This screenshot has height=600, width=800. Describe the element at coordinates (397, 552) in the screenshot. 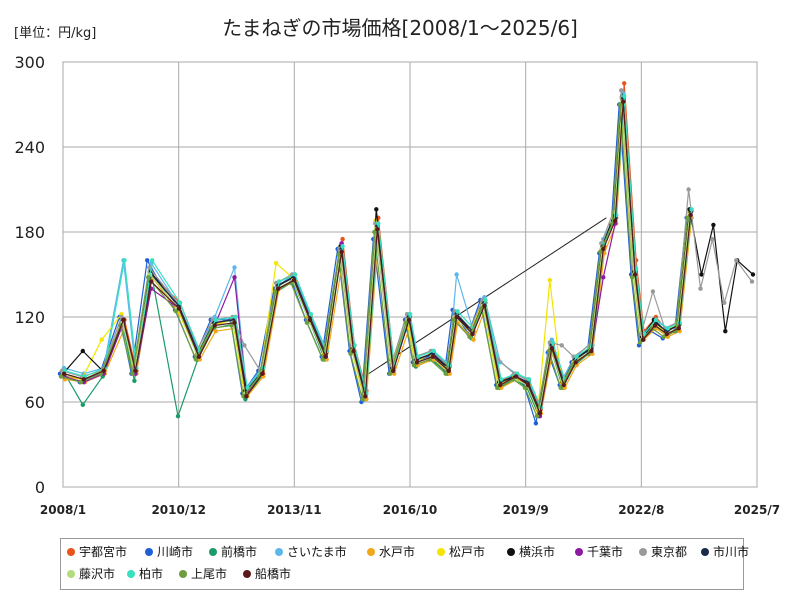

I see `legend-label: 水戸市` at that location.